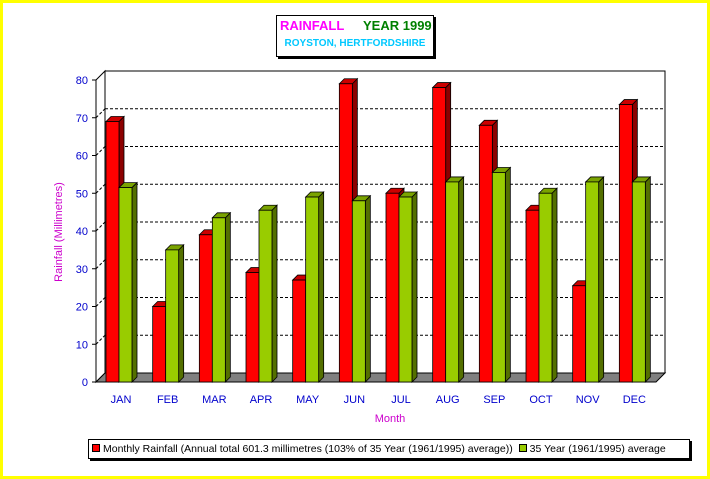 This screenshot has width=710, height=479. What do you see at coordinates (96, 448) in the screenshot?
I see `legend-swatch-monthly` at bounding box center [96, 448].